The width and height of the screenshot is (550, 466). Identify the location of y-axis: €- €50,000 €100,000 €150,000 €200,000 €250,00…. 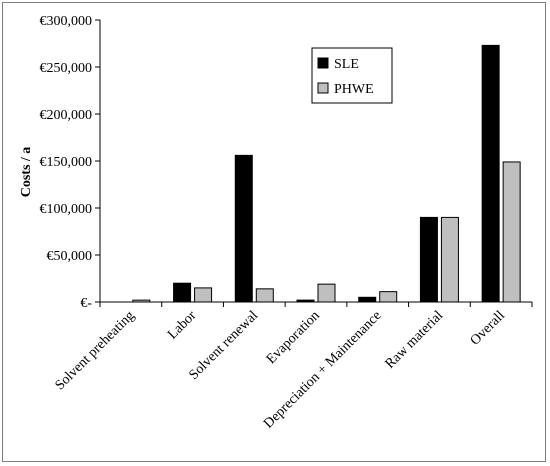
(70, 162).